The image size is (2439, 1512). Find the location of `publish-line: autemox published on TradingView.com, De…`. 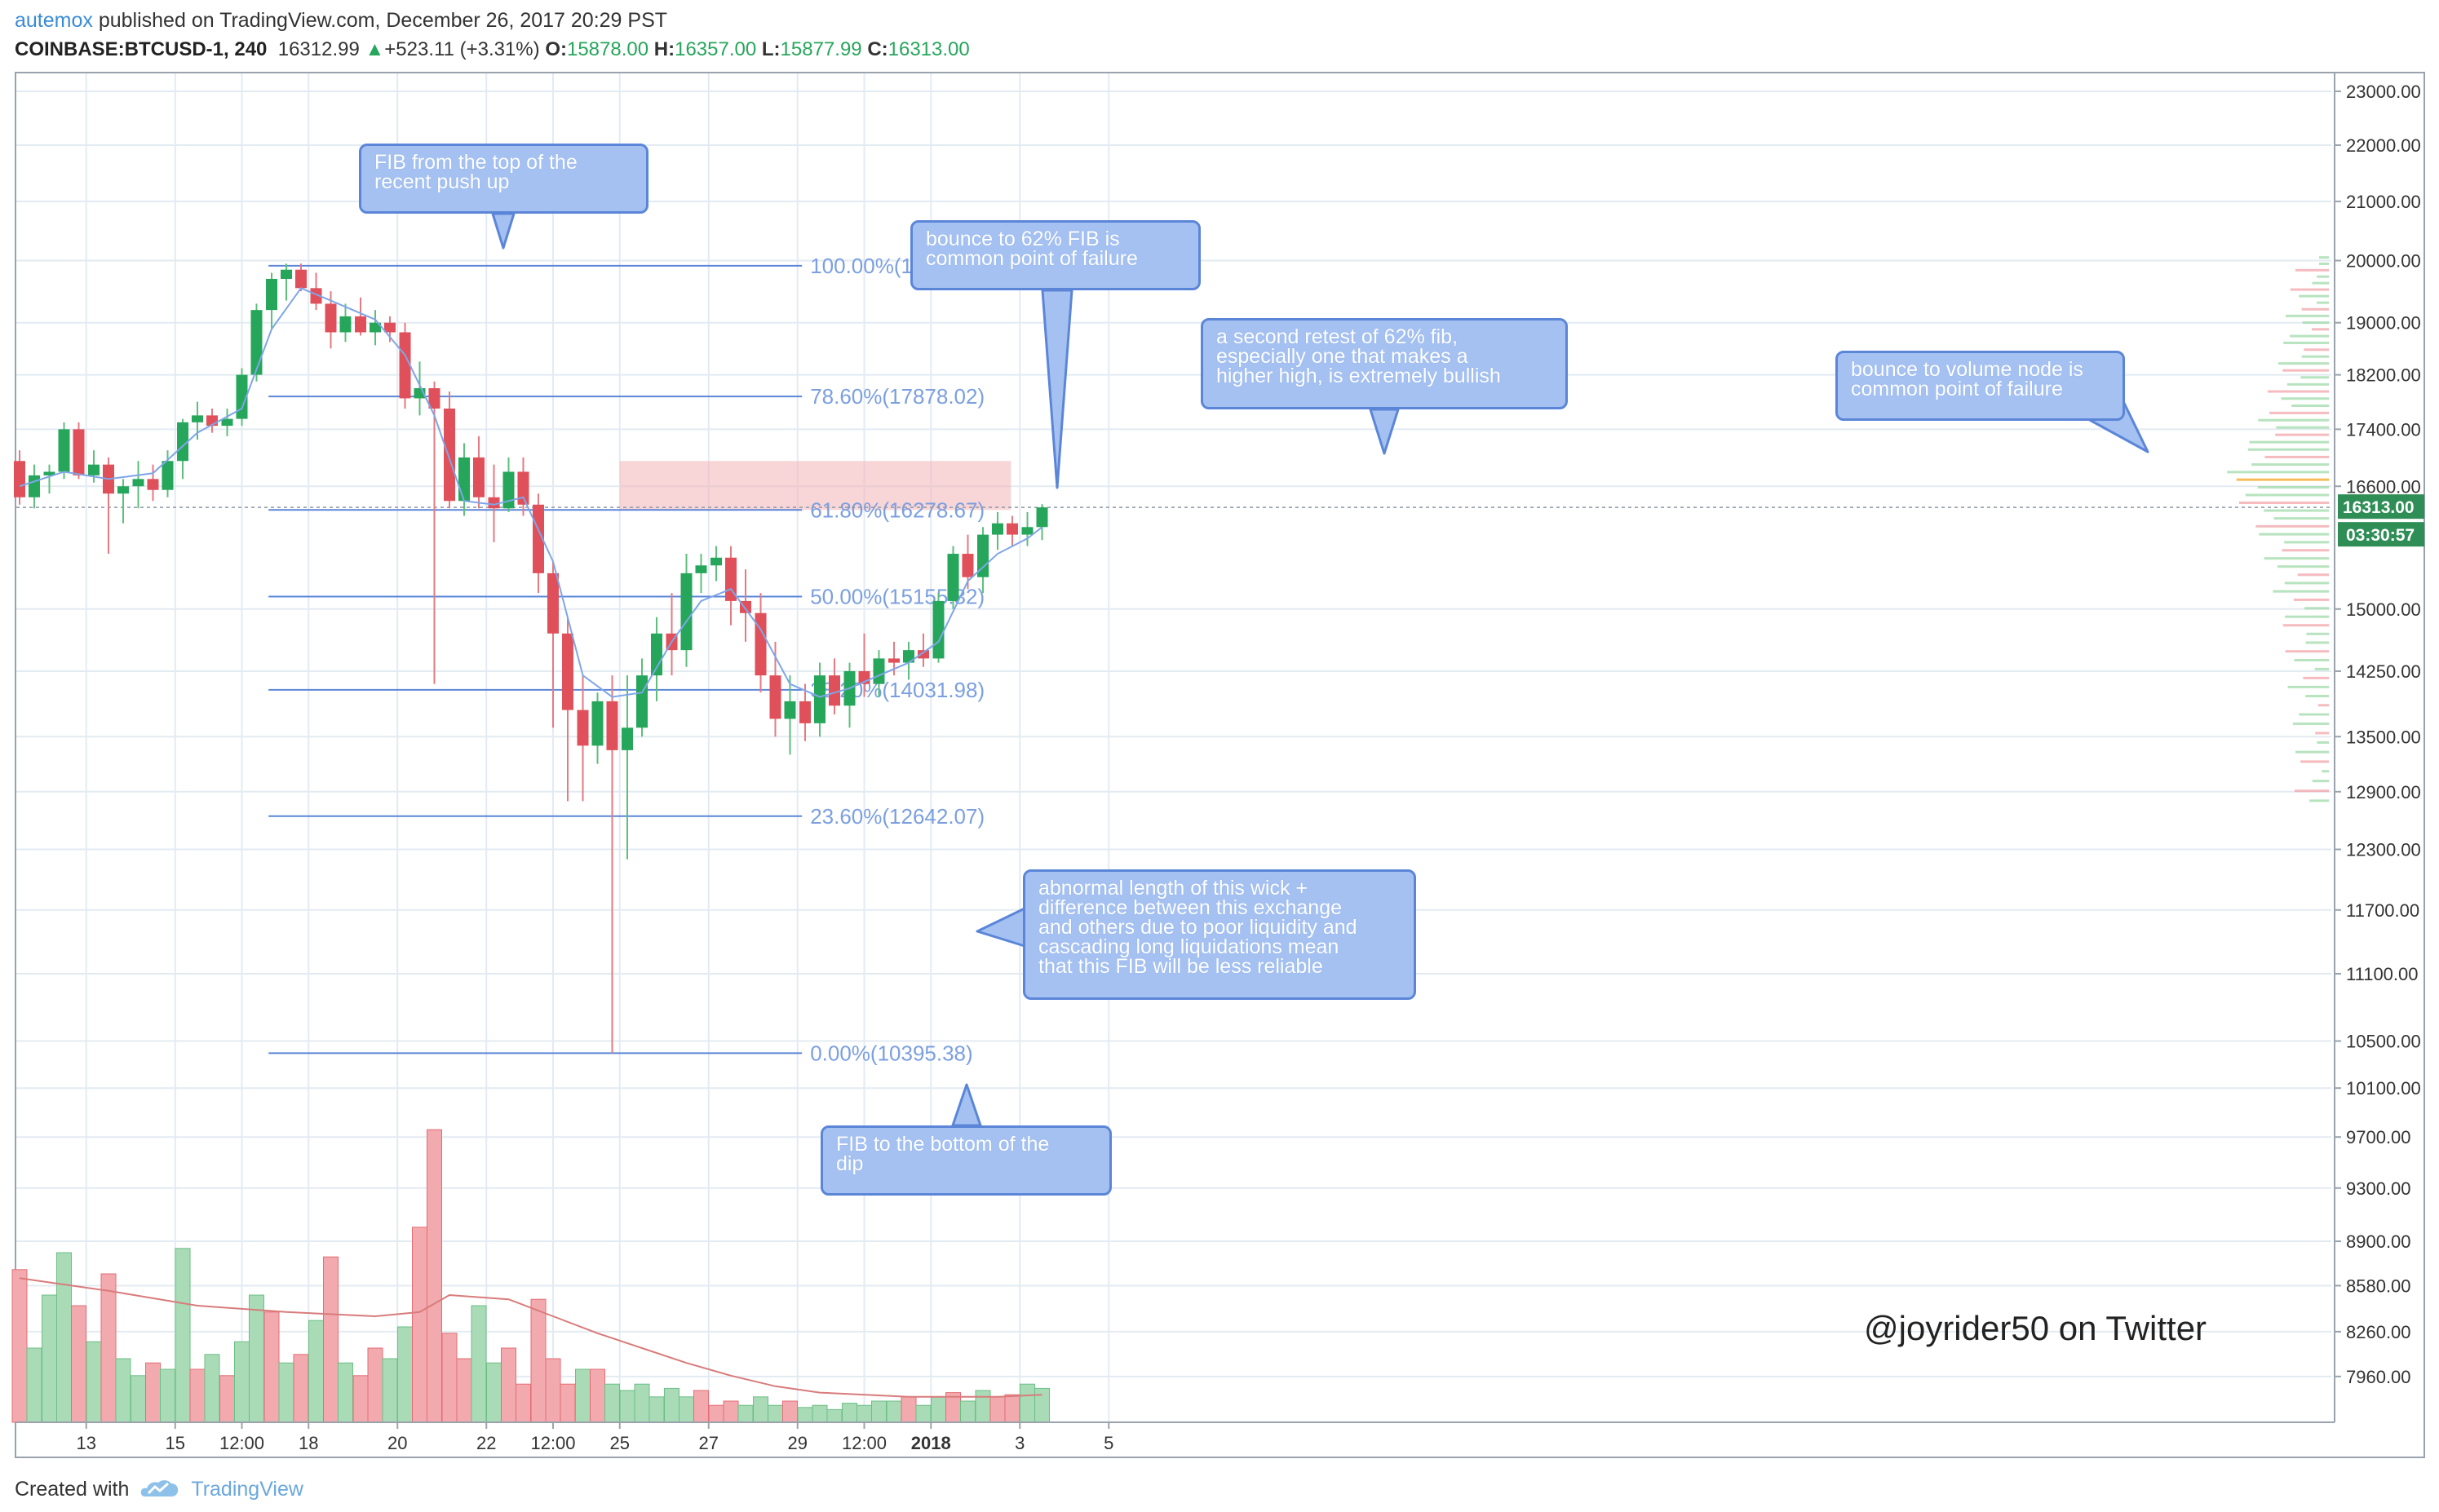

publish-line: autemox published on TradingView.com, De… is located at coordinates (341, 20).